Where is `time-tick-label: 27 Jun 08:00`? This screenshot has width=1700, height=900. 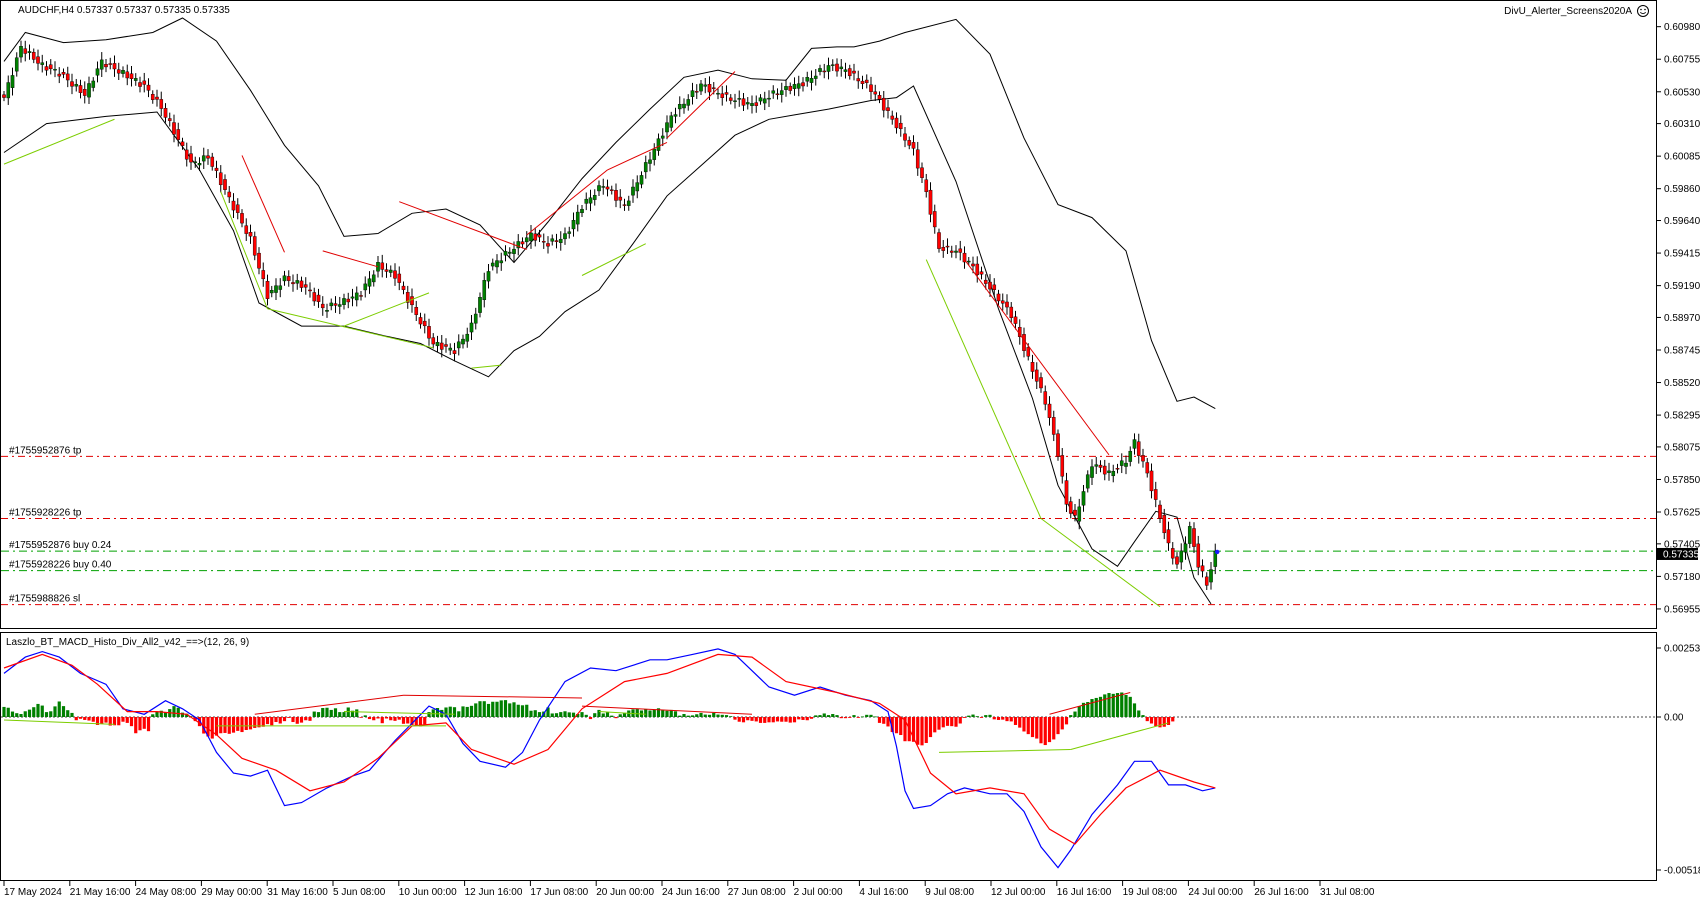 time-tick-label: 27 Jun 08:00 is located at coordinates (757, 892).